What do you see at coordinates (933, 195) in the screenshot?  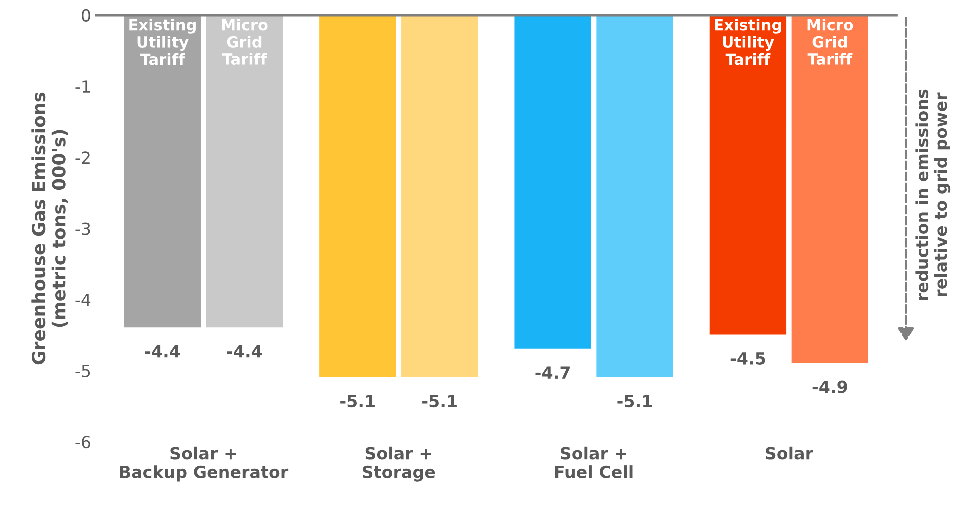 I see `text: reduction in emissions relative to grid power` at bounding box center [933, 195].